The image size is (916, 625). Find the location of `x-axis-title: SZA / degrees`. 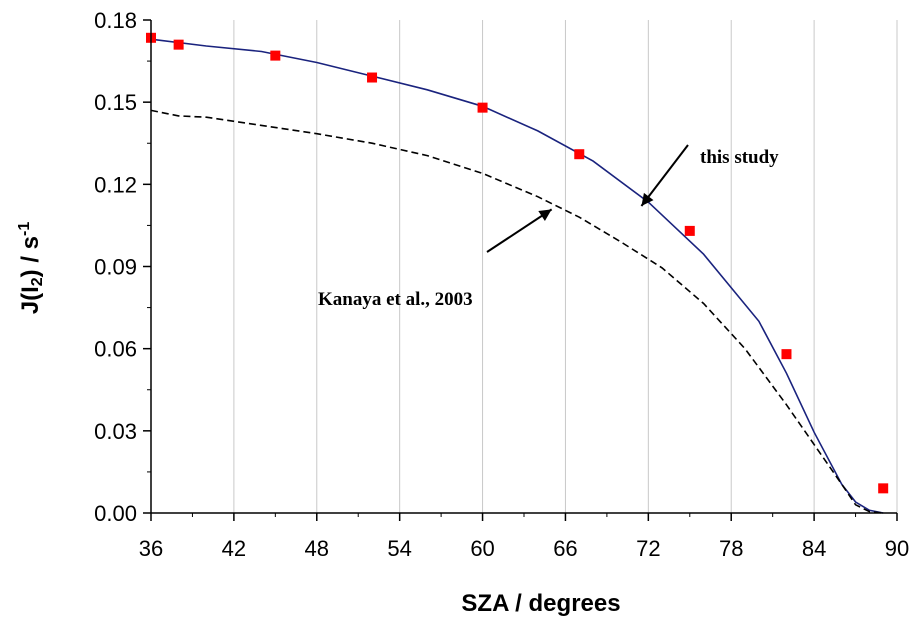

x-axis-title: SZA / degrees is located at coordinates (540, 603).